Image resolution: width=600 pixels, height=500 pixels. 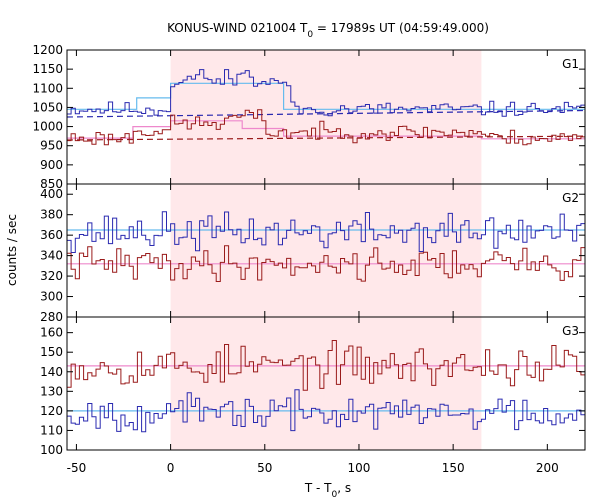 What do you see at coordinates (51, 215) in the screenshot?
I see `y-tick-label: 380` at bounding box center [51, 215].